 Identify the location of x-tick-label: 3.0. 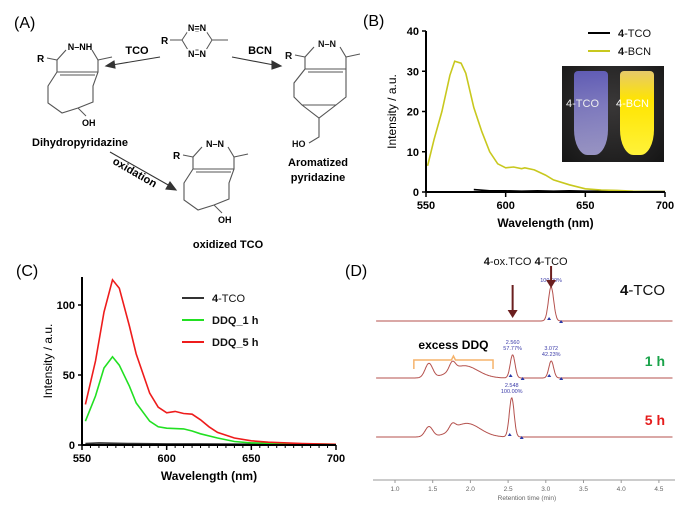
(545, 489).